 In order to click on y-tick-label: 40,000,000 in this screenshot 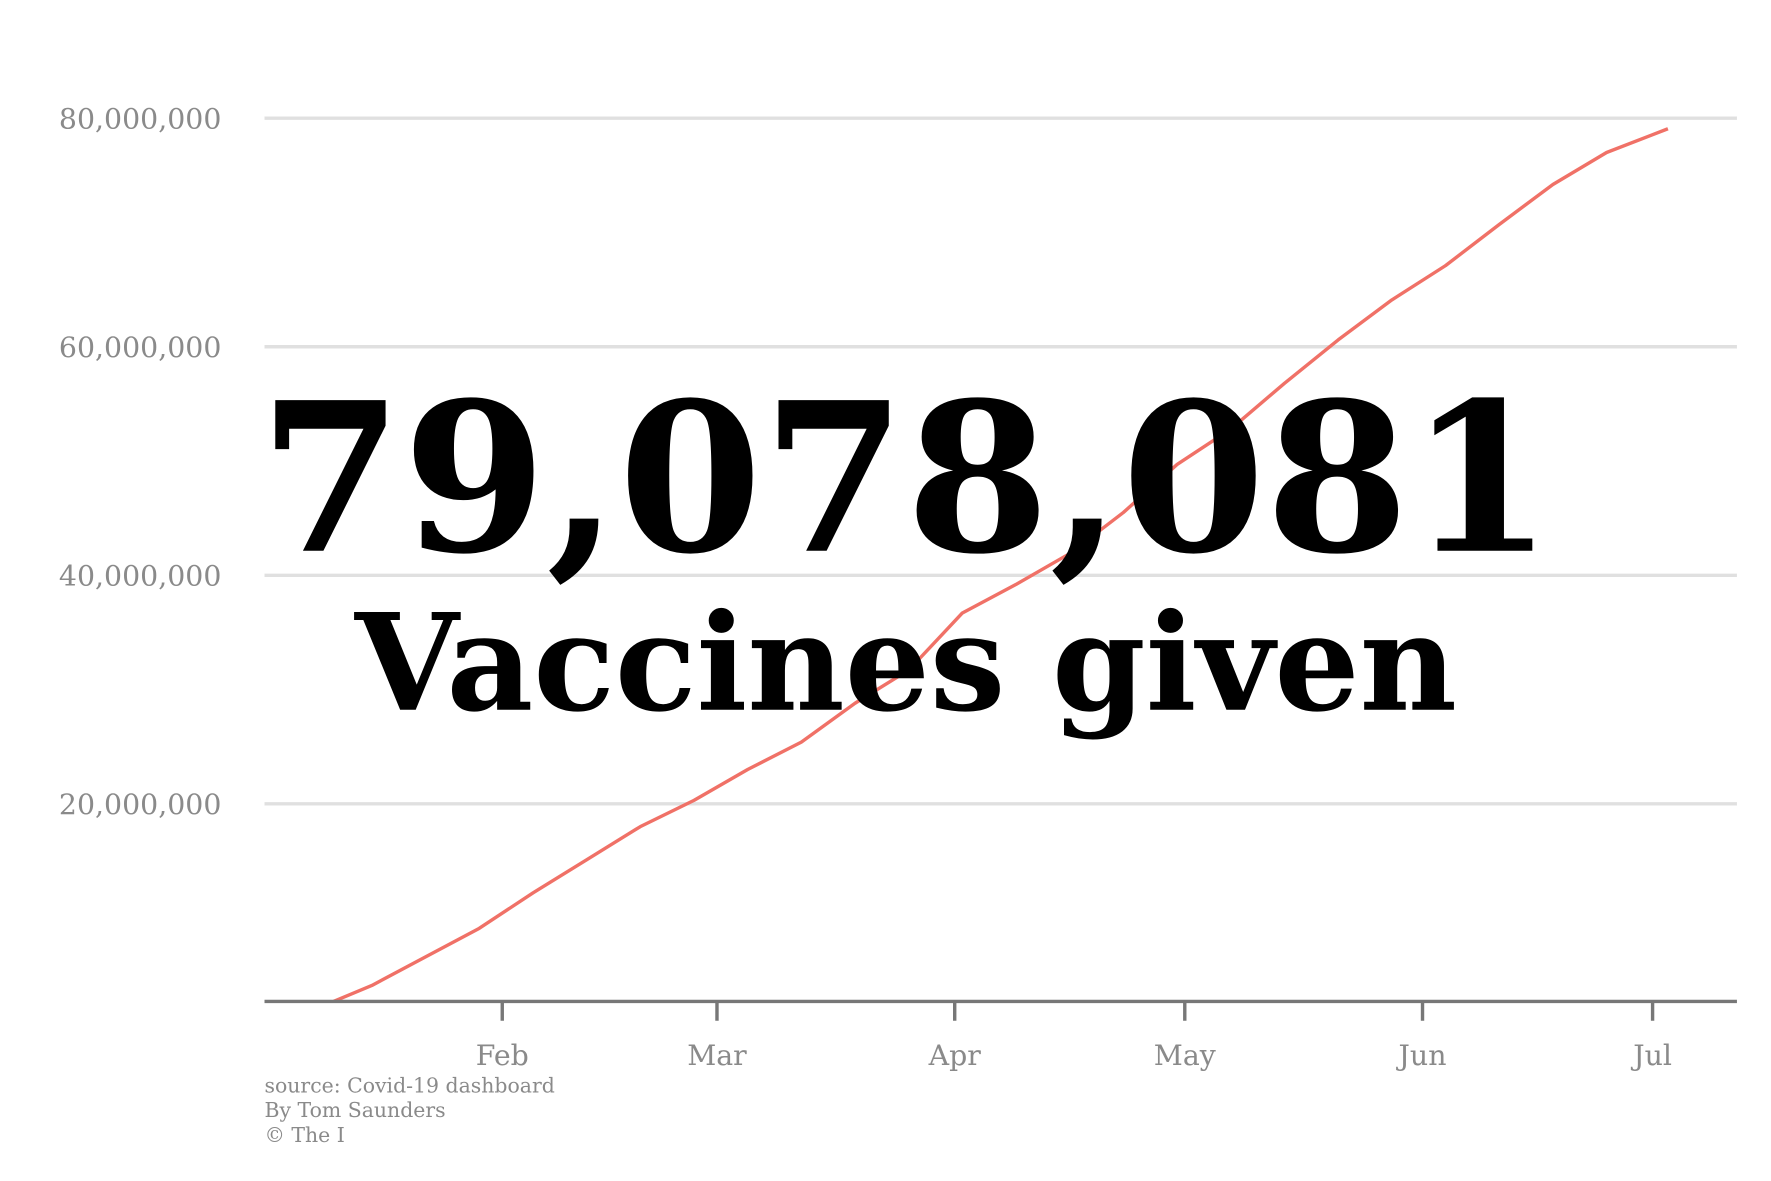, I will do `click(140, 575)`.